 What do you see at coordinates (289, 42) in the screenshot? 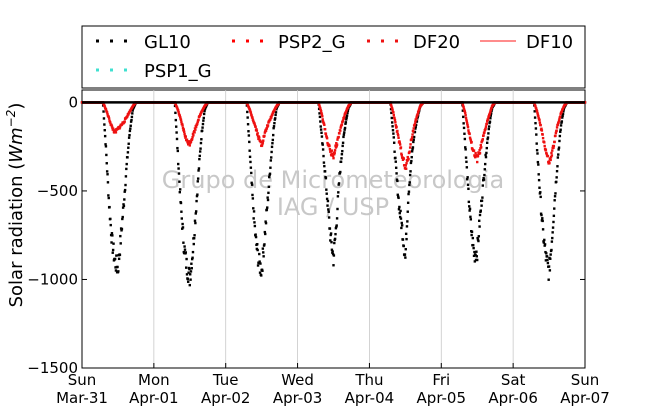
I see `legend-entry-psp2-g: PSP2_G` at bounding box center [289, 42].